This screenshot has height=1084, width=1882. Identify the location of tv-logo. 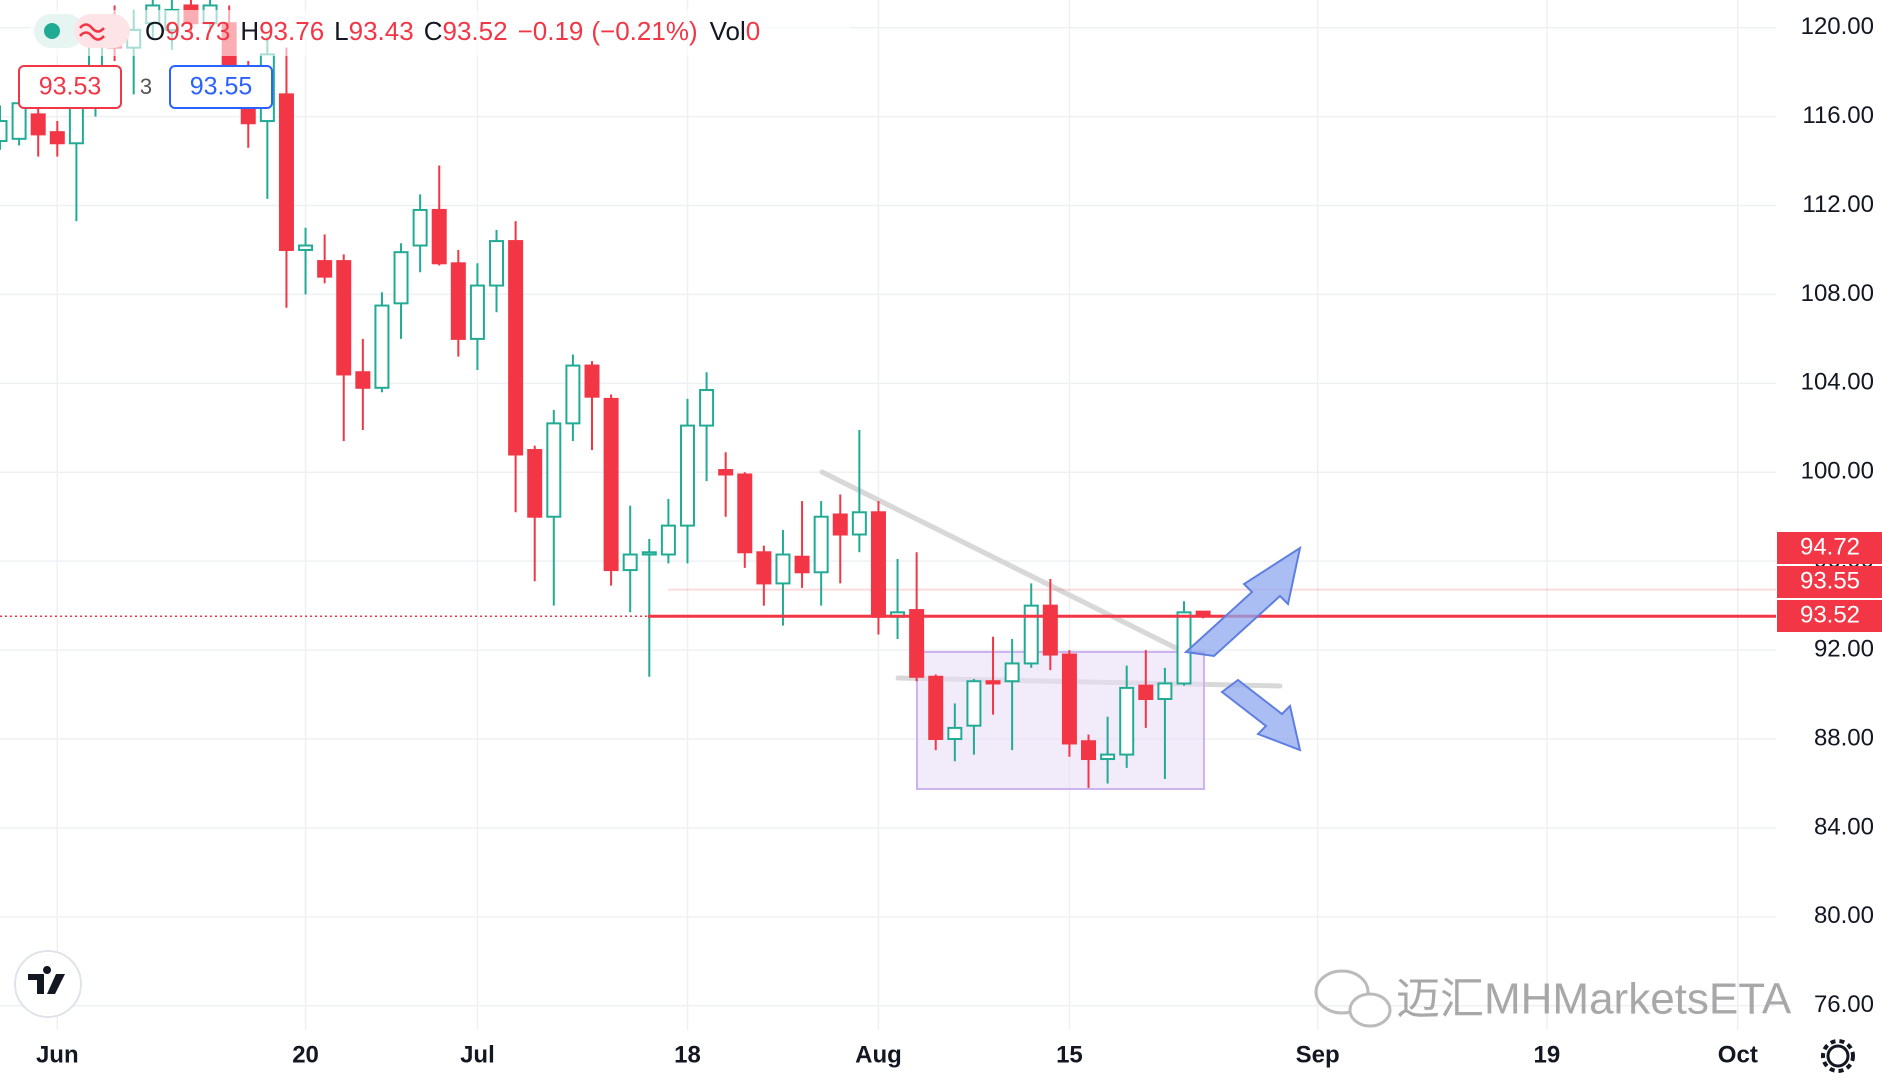
(48, 984).